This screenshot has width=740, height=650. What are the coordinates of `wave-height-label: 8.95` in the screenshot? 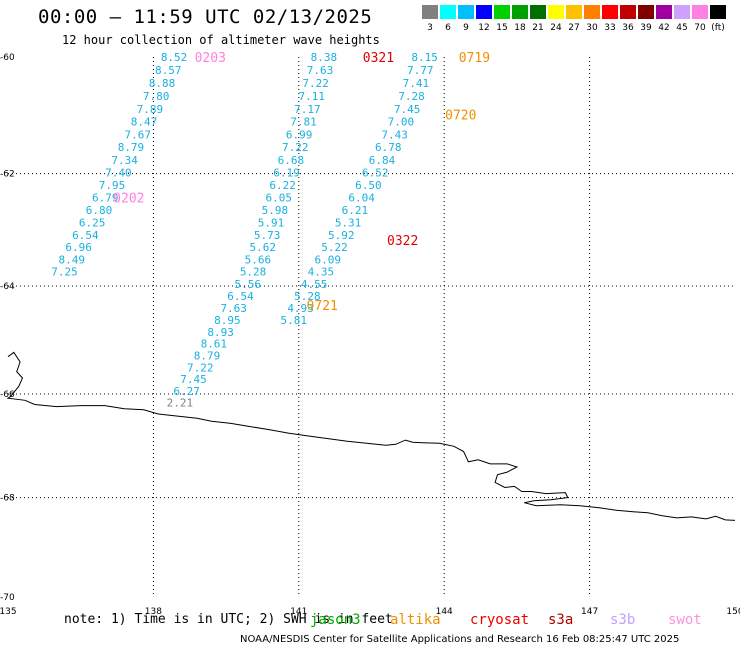 It's located at (227, 320).